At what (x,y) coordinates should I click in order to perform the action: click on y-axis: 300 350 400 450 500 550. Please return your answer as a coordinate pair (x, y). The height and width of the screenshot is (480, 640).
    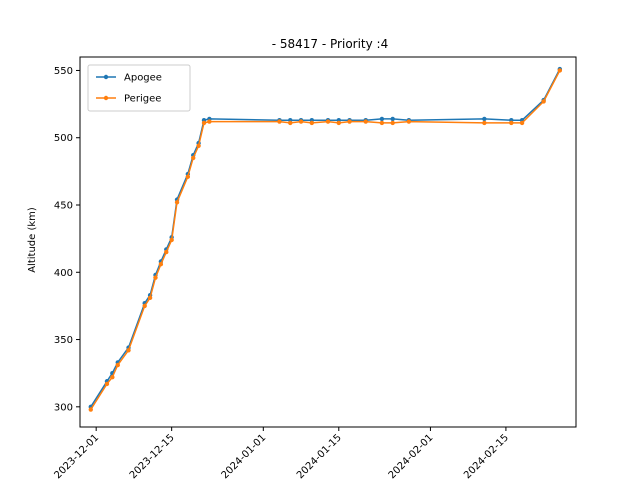
    Looking at the image, I should click on (67, 239).